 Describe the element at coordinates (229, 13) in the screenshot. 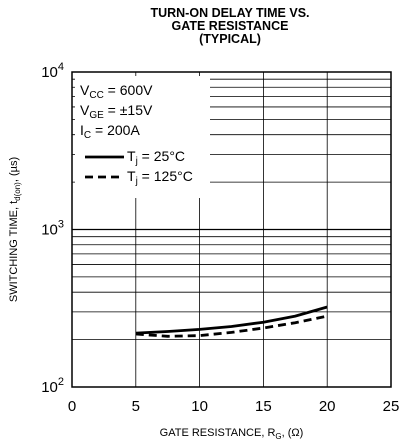

I see `title-line-1: TURN-ON DELAY TIME VS.` at that location.